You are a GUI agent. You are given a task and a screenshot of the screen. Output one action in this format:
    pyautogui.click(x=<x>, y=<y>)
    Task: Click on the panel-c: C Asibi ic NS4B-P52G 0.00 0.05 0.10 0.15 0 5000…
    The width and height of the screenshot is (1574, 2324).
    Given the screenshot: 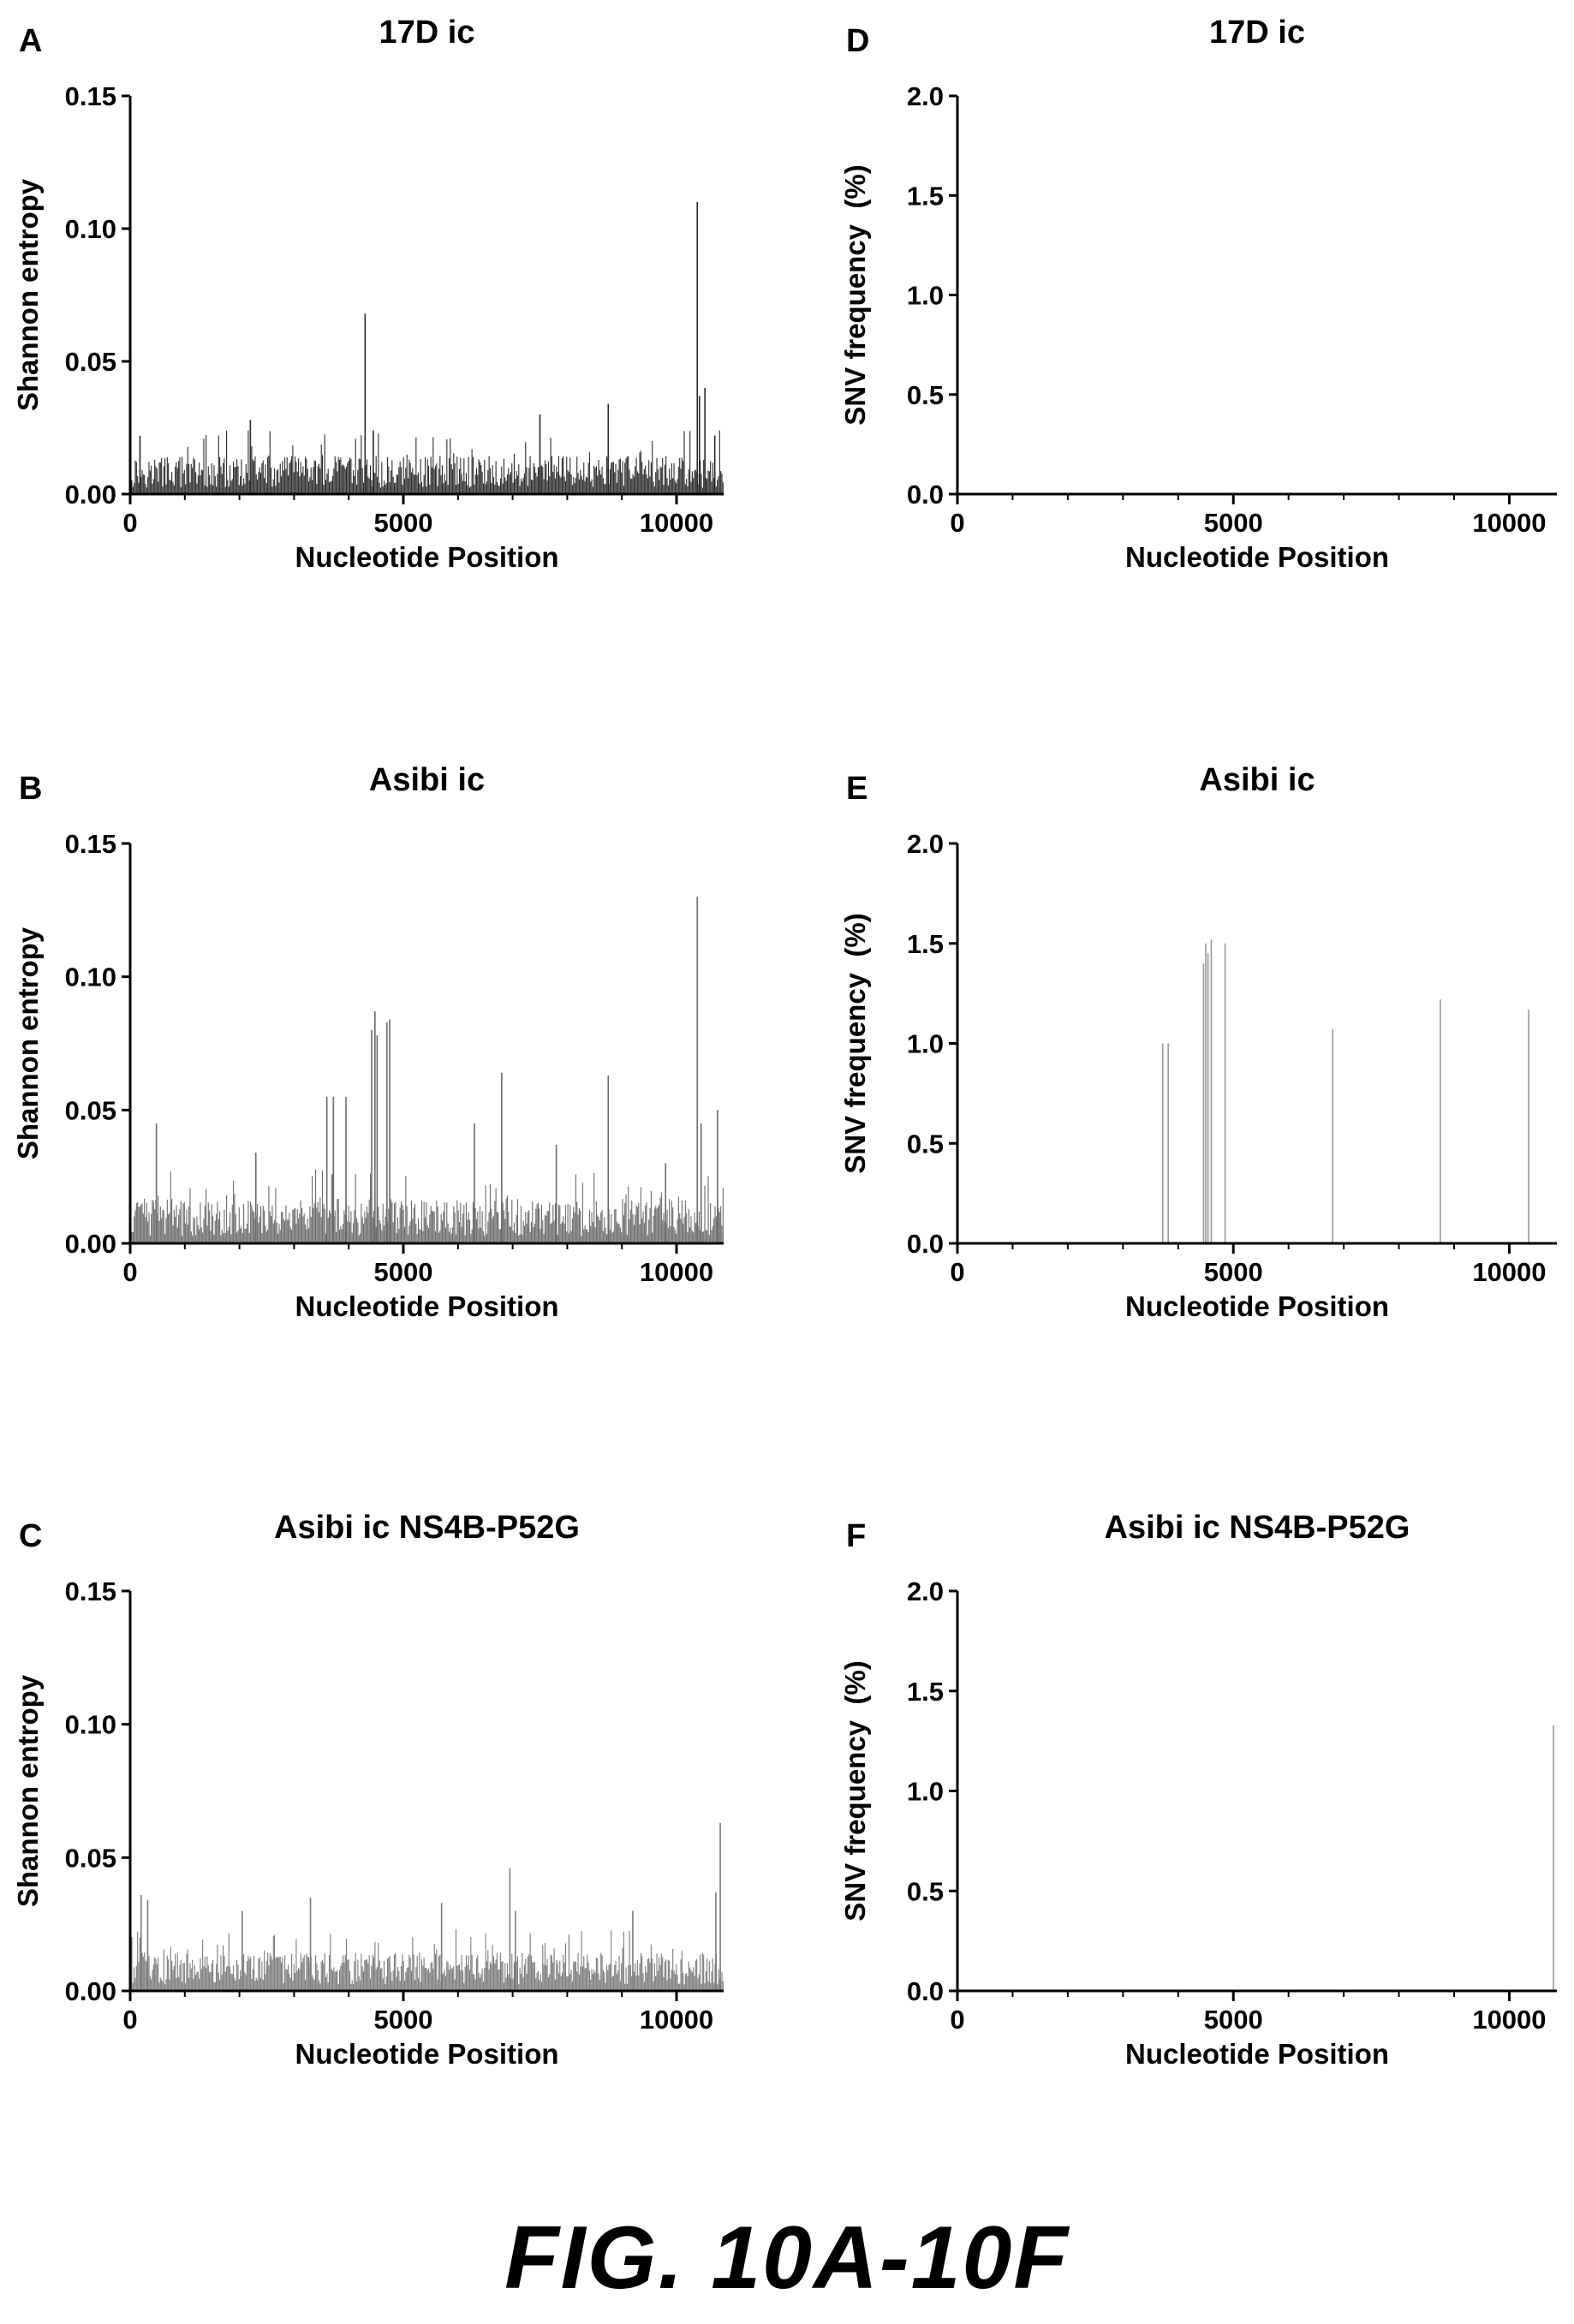 What is the action you would take?
    pyautogui.click(x=368, y=1790)
    